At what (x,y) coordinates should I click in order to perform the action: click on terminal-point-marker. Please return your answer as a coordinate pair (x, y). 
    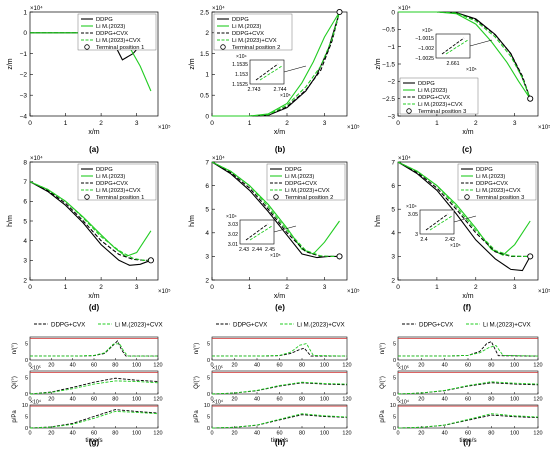
    Looking at the image, I should click on (530, 98).